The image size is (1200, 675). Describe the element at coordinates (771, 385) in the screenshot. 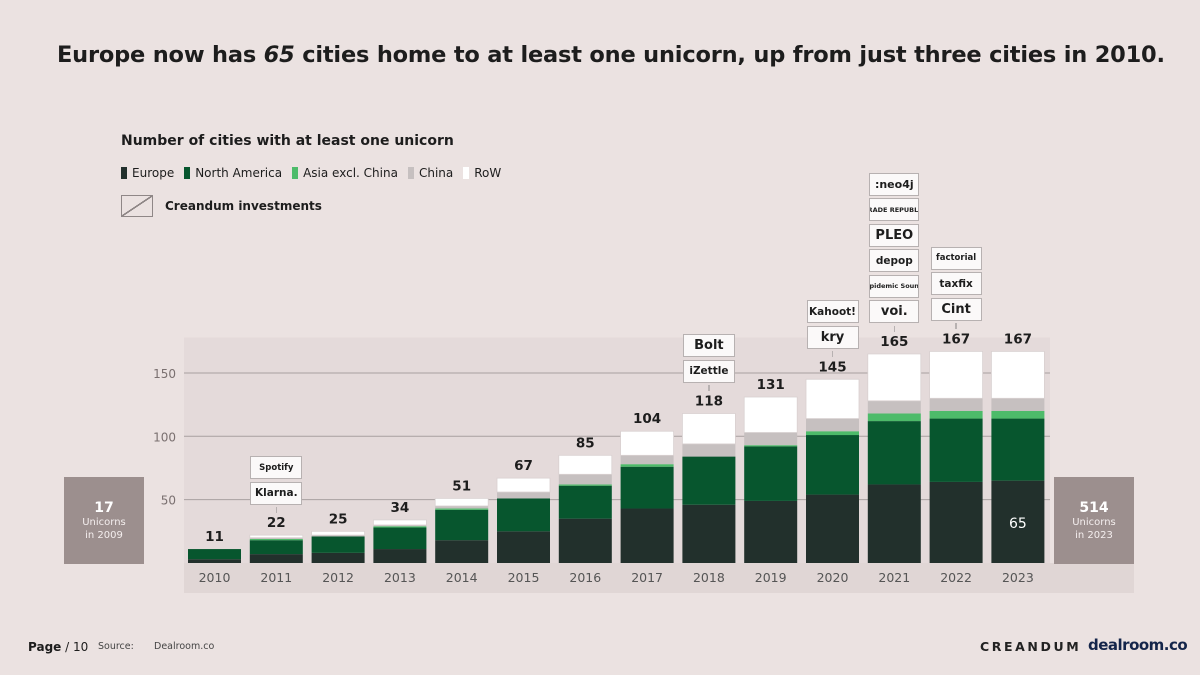

I see `bar-total-label-2019: 131` at that location.